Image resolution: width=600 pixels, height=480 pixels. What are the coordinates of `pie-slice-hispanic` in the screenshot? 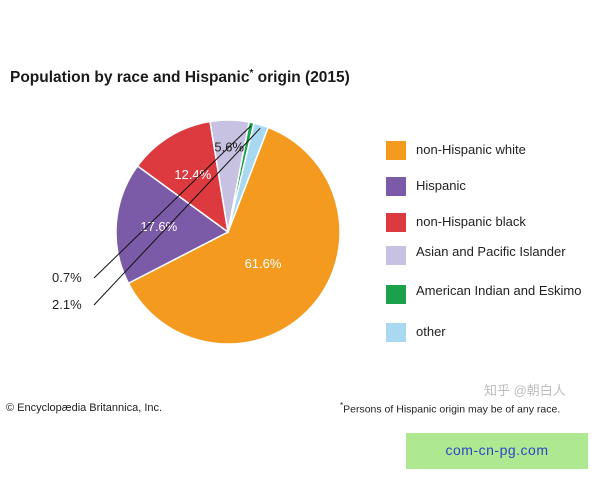 It's located at (172, 224).